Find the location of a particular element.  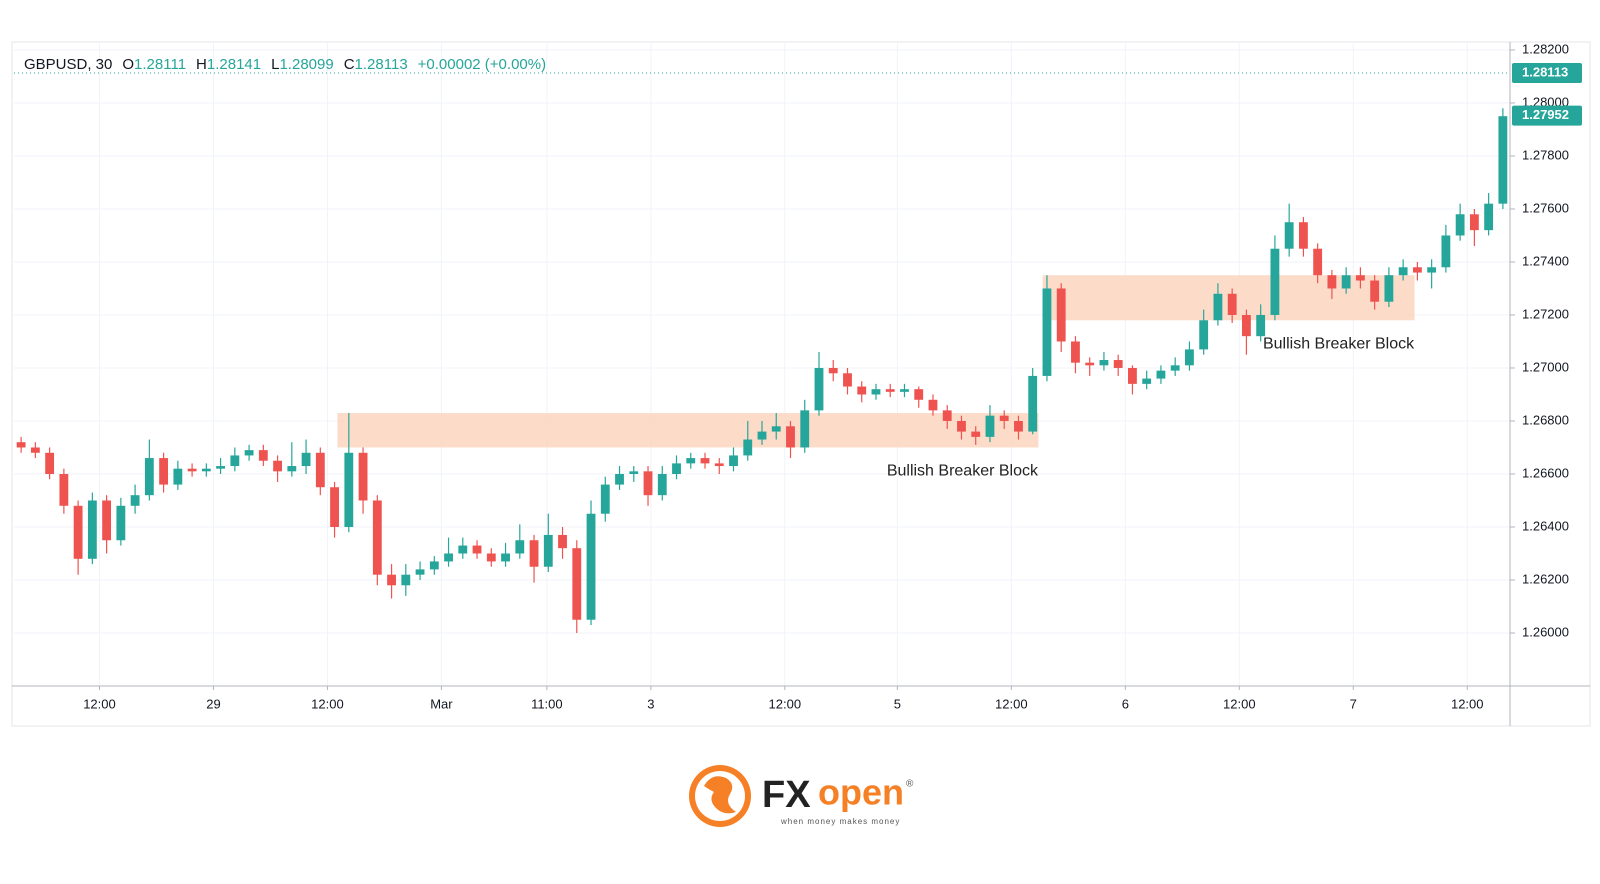

x-tick-label: 3 is located at coordinates (650, 703).